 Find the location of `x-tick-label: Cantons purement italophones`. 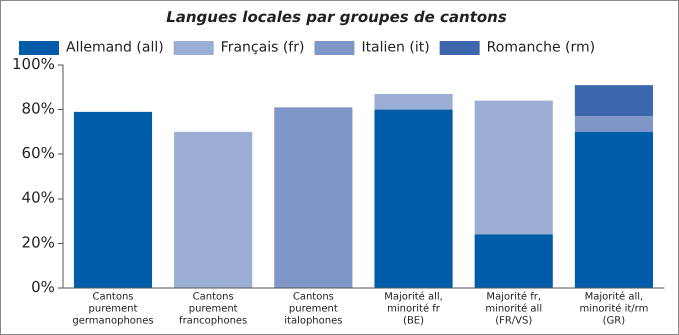

x-tick-label: Cantons purement italophones is located at coordinates (313, 309).